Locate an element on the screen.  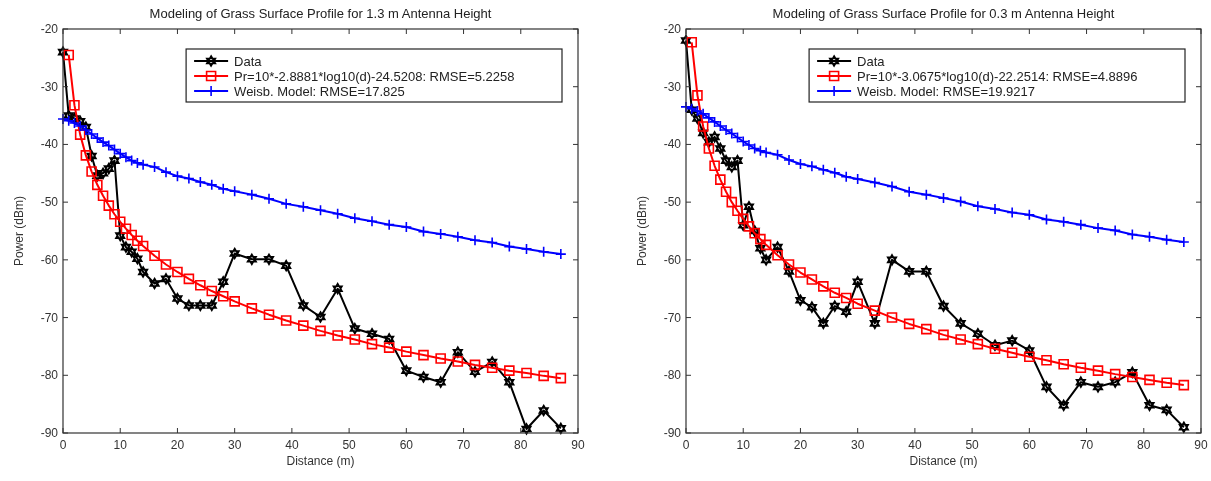
y-tick-label: -80 is located at coordinates (672, 375).